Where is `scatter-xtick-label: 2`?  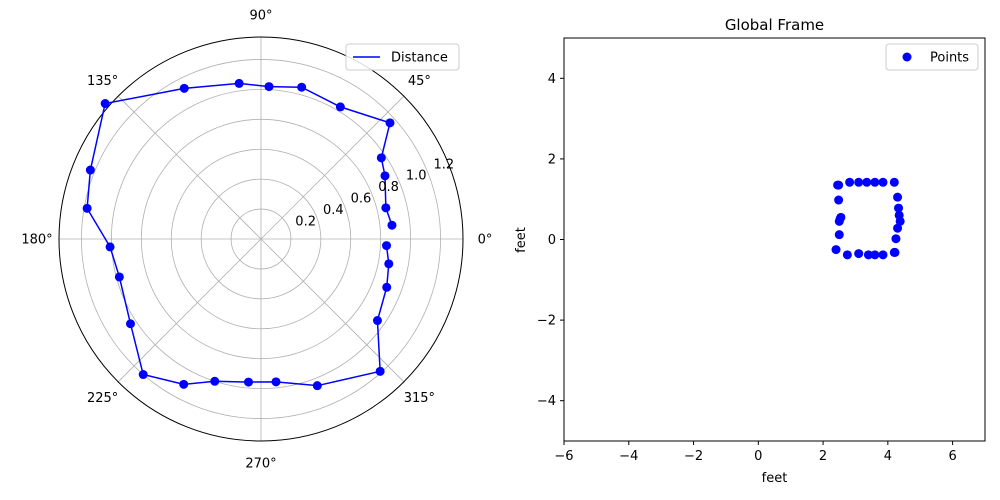 scatter-xtick-label: 2 is located at coordinates (823, 456).